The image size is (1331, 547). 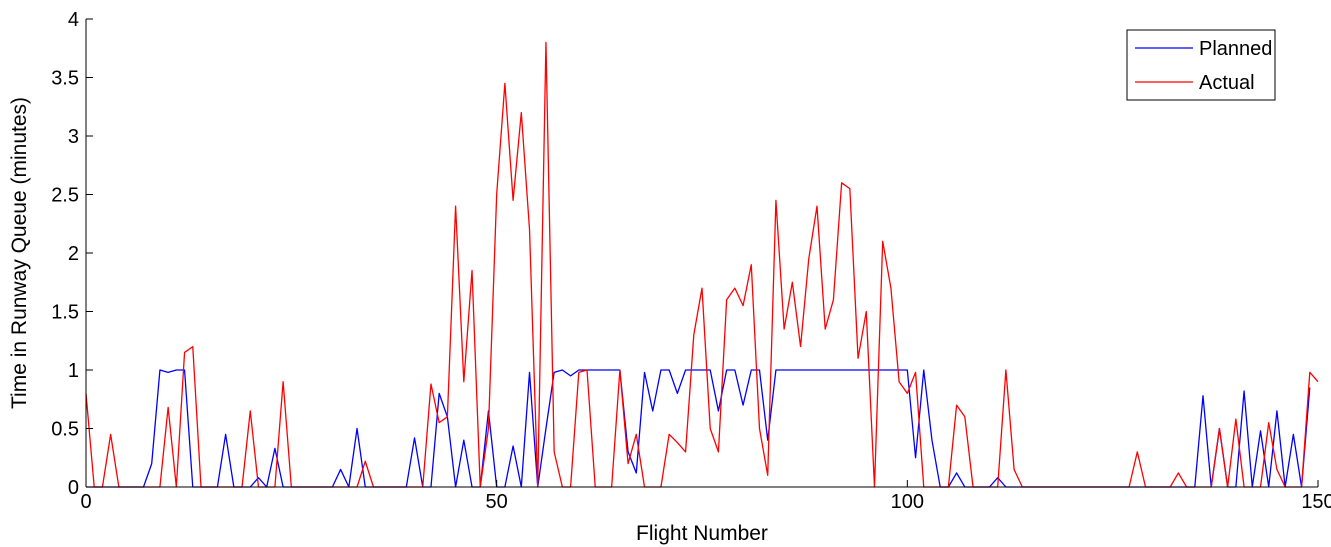 I want to click on legend-box, so click(x=1201, y=65).